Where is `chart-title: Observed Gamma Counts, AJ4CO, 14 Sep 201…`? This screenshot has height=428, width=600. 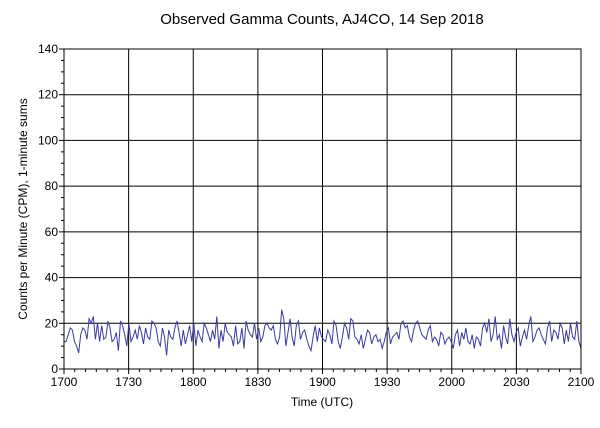
chart-title: Observed Gamma Counts, AJ4CO, 14 Sep 201… is located at coordinates (322, 19).